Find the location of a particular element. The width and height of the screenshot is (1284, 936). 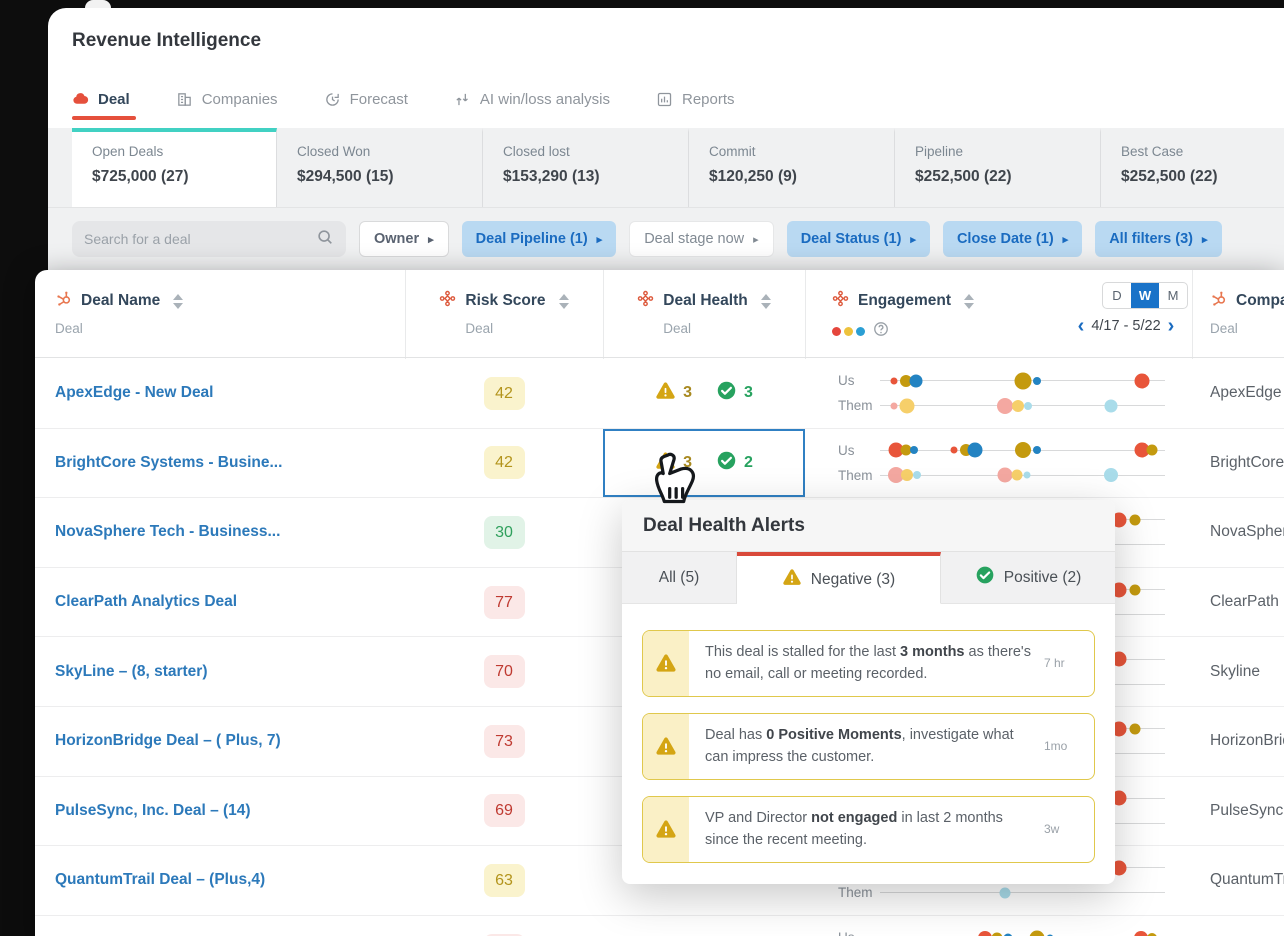

deal-name-link: SkyLine – (8, starter) is located at coordinates (131, 671).